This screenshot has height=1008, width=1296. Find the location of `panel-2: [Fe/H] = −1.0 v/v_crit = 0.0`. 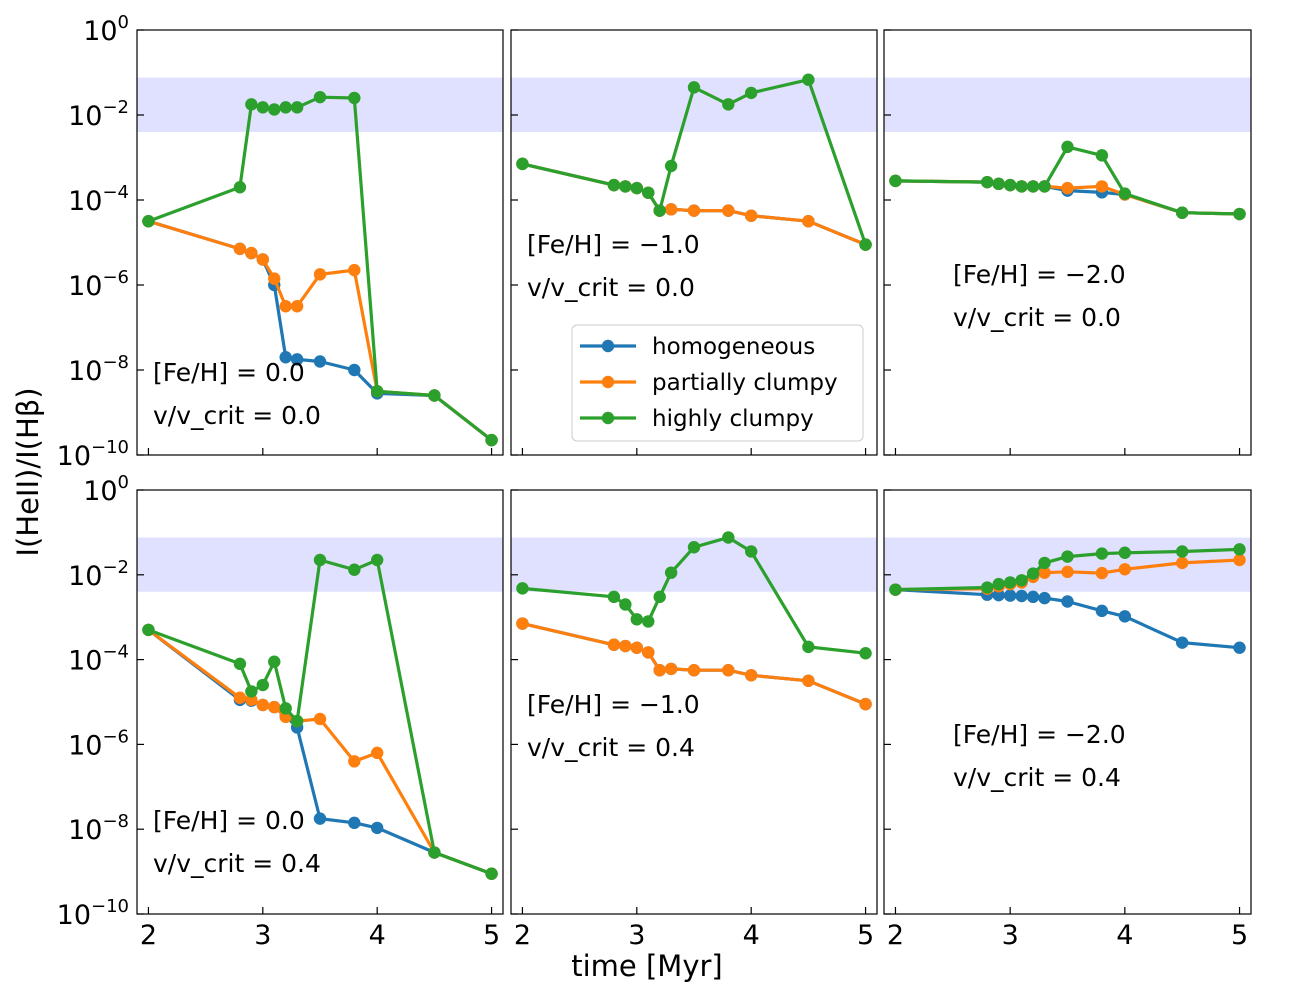

panel-2: [Fe/H] = −1.0 v/v_crit = 0.0 is located at coordinates (694, 242).